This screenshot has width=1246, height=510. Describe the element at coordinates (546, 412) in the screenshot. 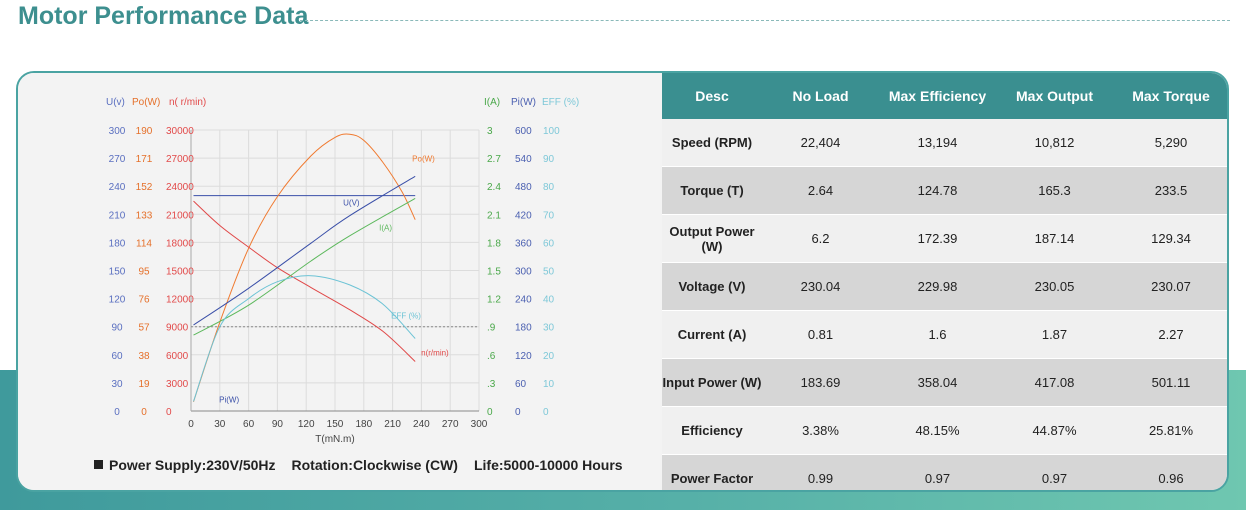

I see `y-tick-label-EFF: 0` at that location.